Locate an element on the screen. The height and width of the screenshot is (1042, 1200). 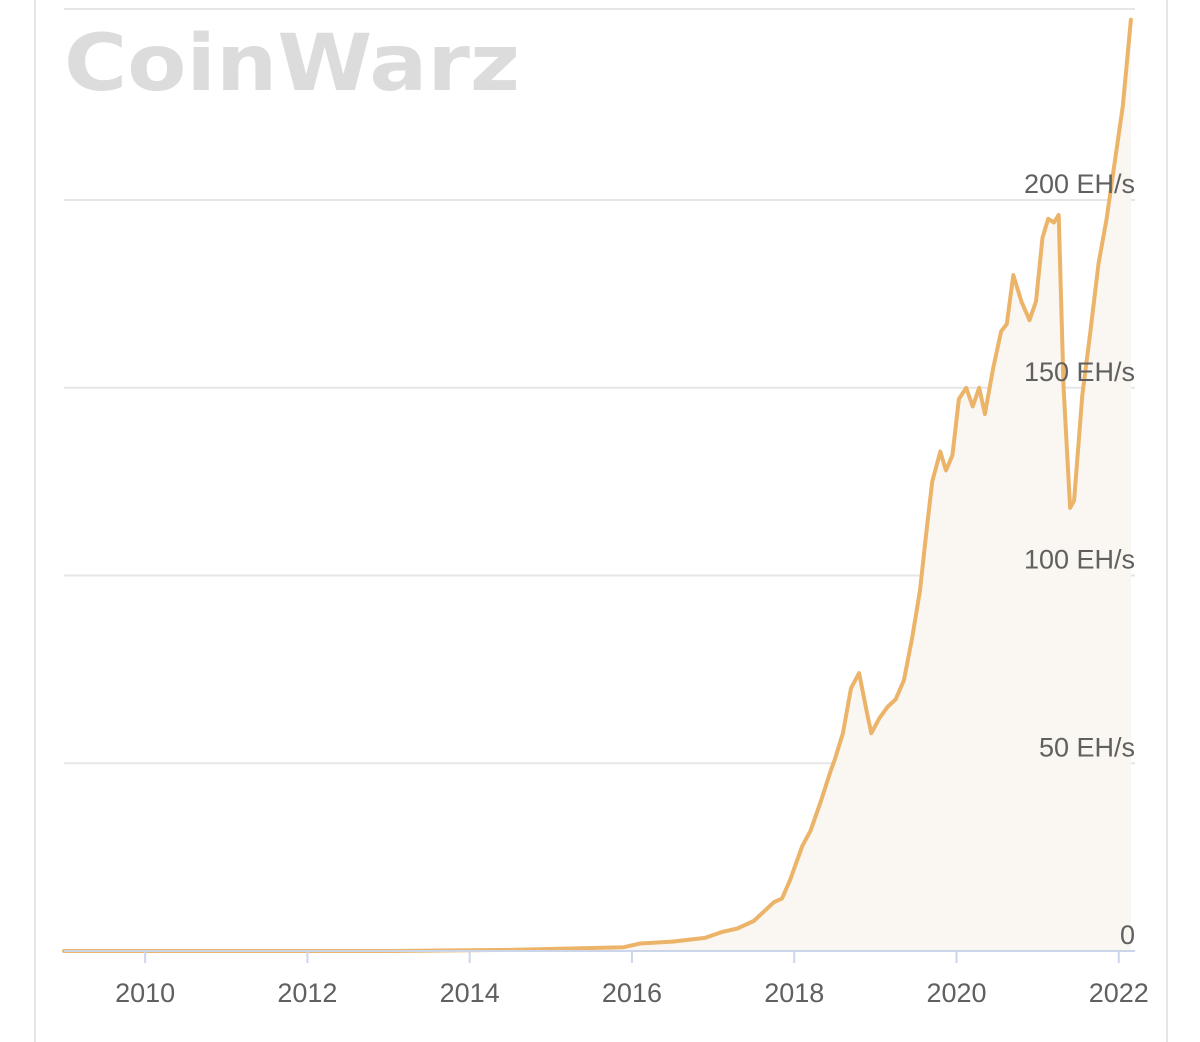
x-axis is located at coordinates (599, 956).